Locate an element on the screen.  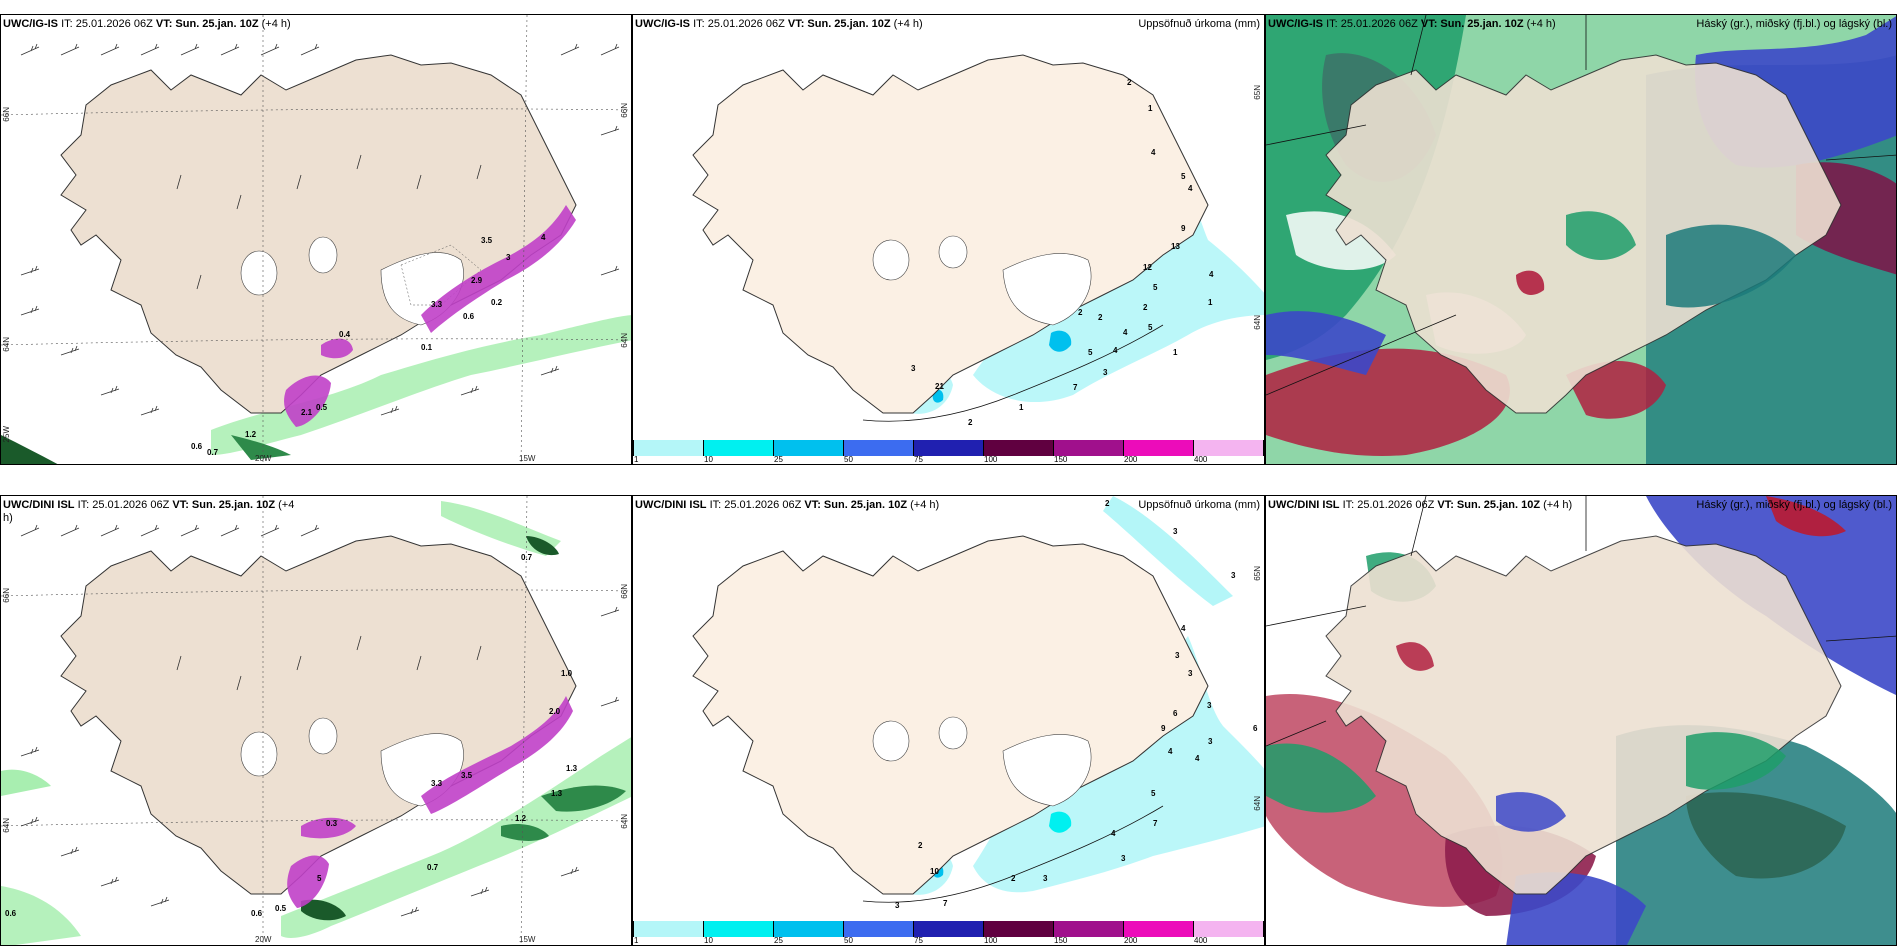
contour-label: 21 is located at coordinates (939, 386).